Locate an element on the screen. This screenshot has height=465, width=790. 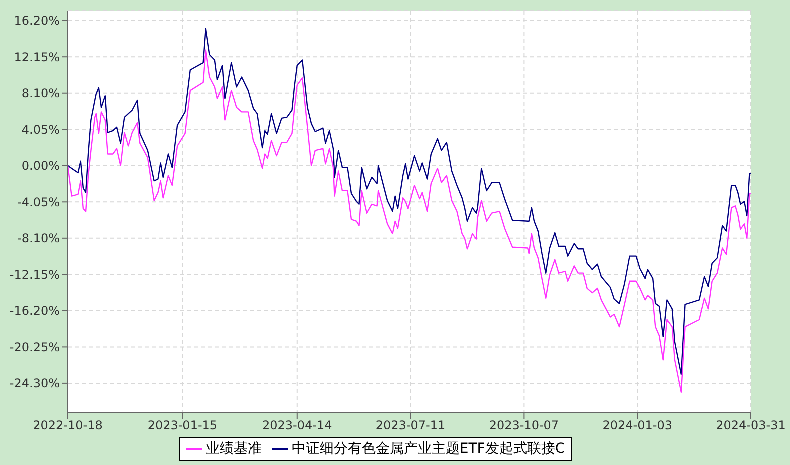
y-tick-label: -4.05% is located at coordinates (39, 202).